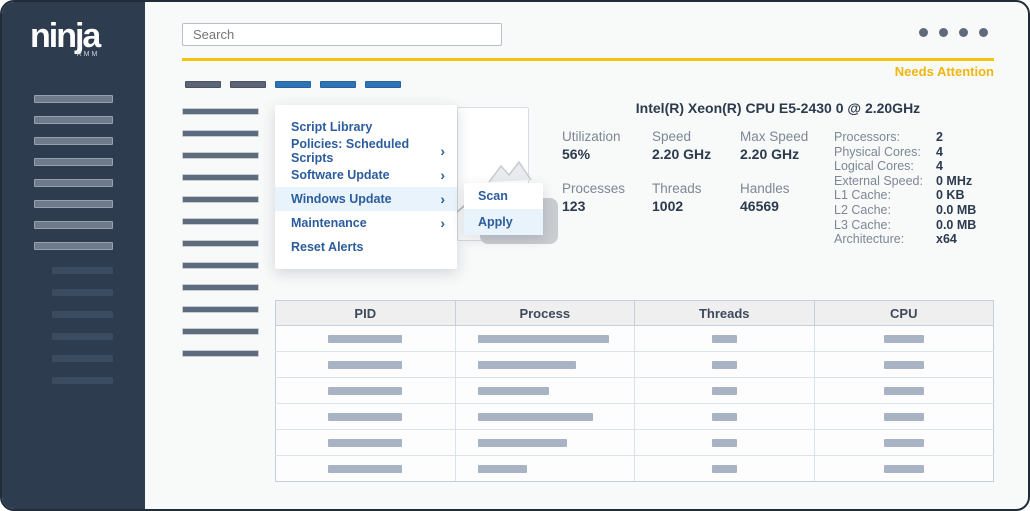 The height and width of the screenshot is (511, 1030). What do you see at coordinates (342, 34) in the screenshot?
I see `search-input` at bounding box center [342, 34].